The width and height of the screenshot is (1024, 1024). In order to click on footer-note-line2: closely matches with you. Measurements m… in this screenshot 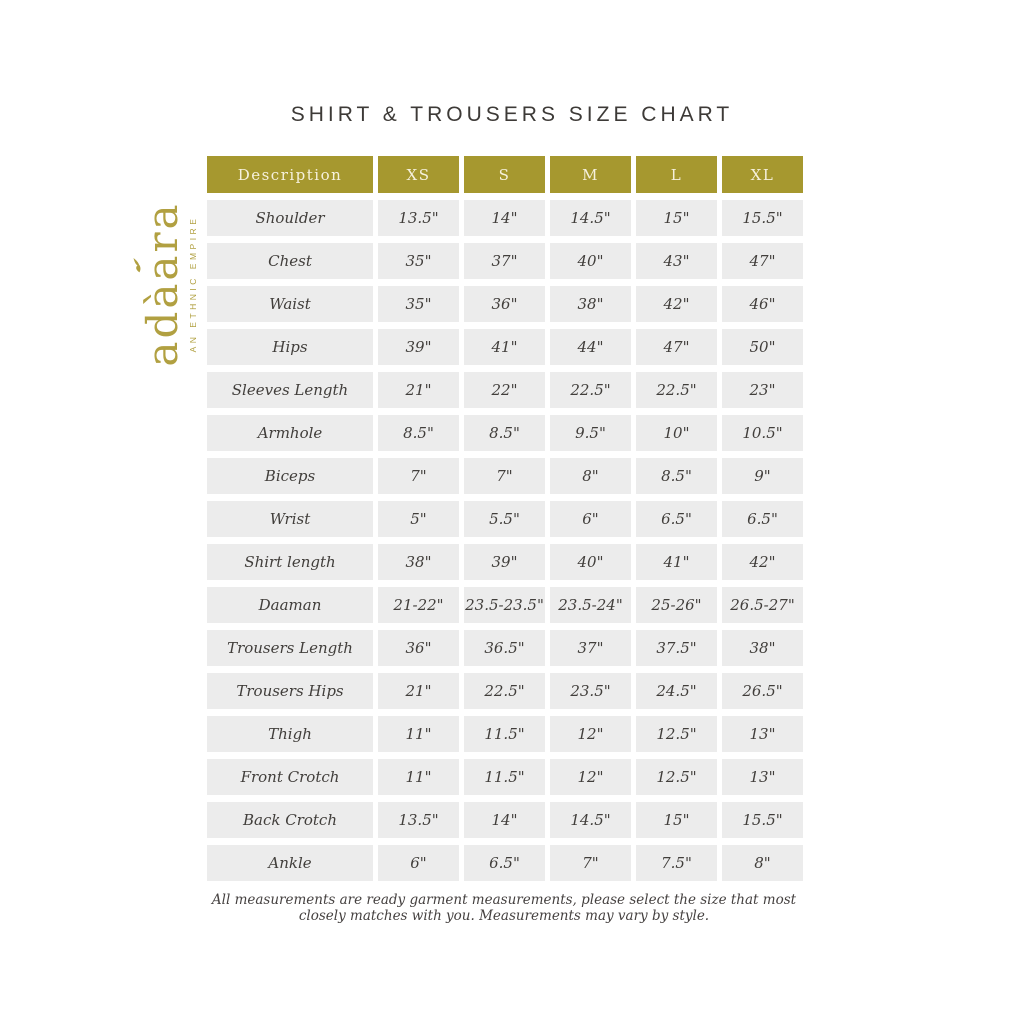, I will do `click(504, 915)`.